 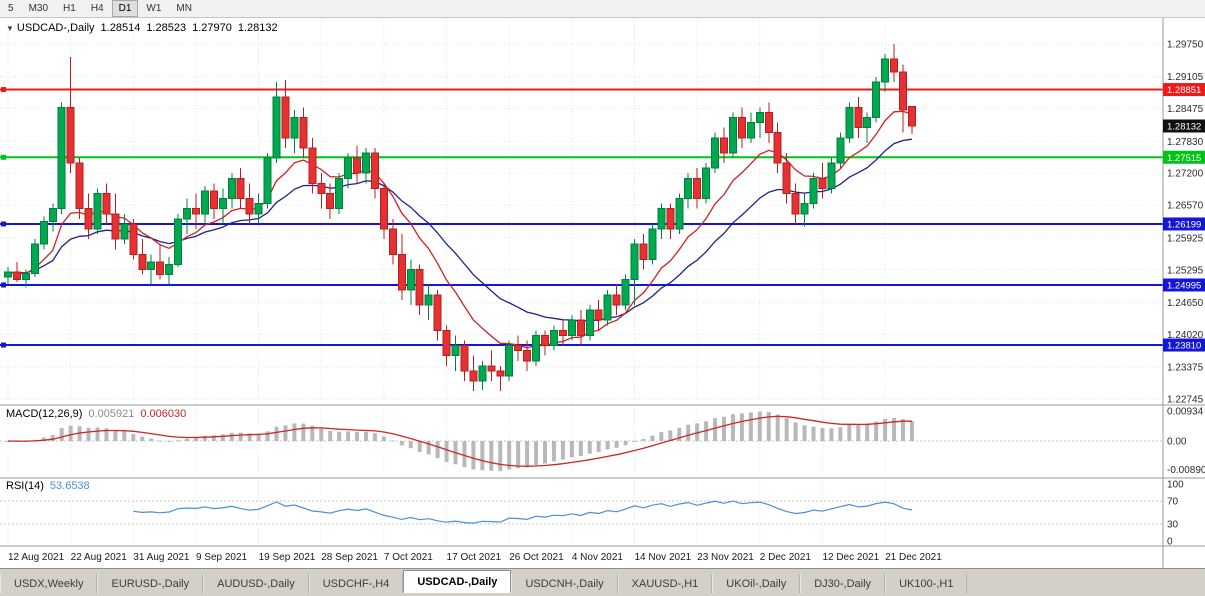 I want to click on timeframe-button-mn: MN, so click(x=184, y=8).